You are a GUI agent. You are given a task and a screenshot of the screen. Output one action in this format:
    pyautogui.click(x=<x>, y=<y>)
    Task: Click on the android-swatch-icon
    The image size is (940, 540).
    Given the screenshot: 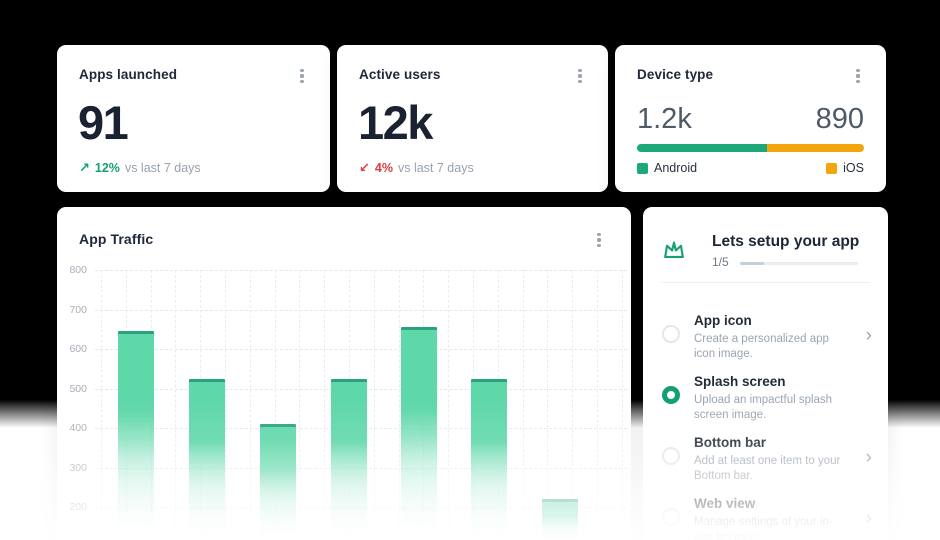 What is the action you would take?
    pyautogui.click(x=642, y=168)
    